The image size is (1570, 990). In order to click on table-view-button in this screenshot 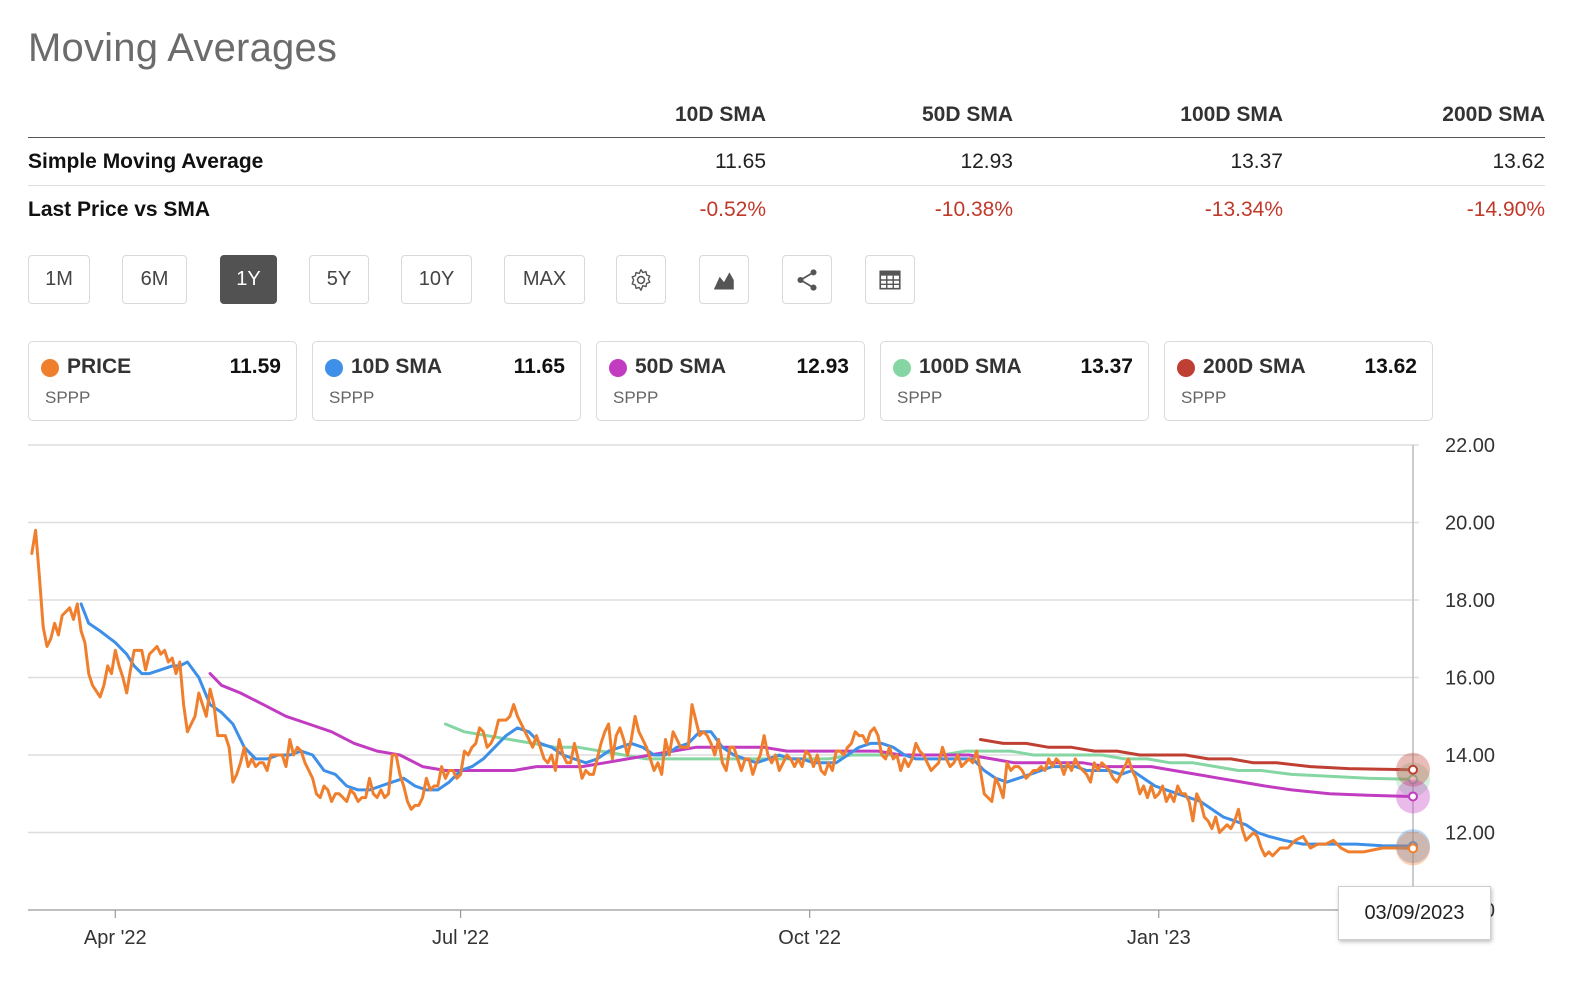, I will do `click(890, 279)`.